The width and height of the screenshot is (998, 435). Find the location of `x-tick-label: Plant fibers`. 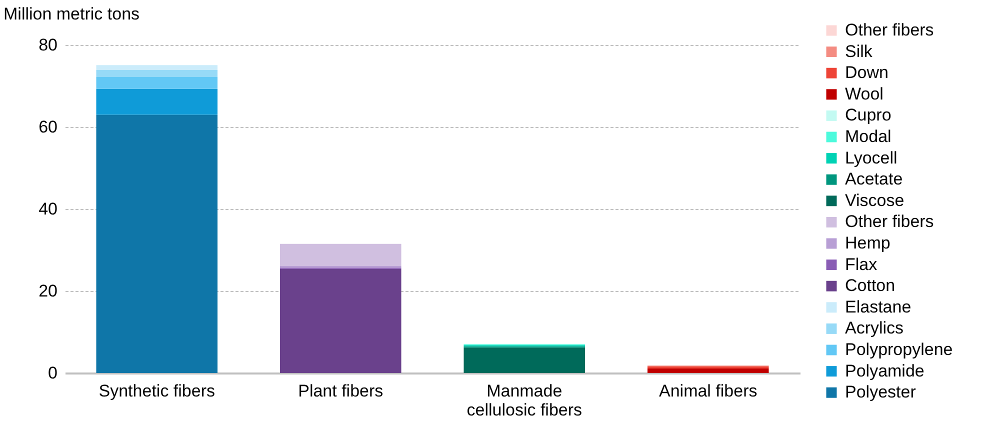

x-tick-label: Plant fibers is located at coordinates (341, 391).